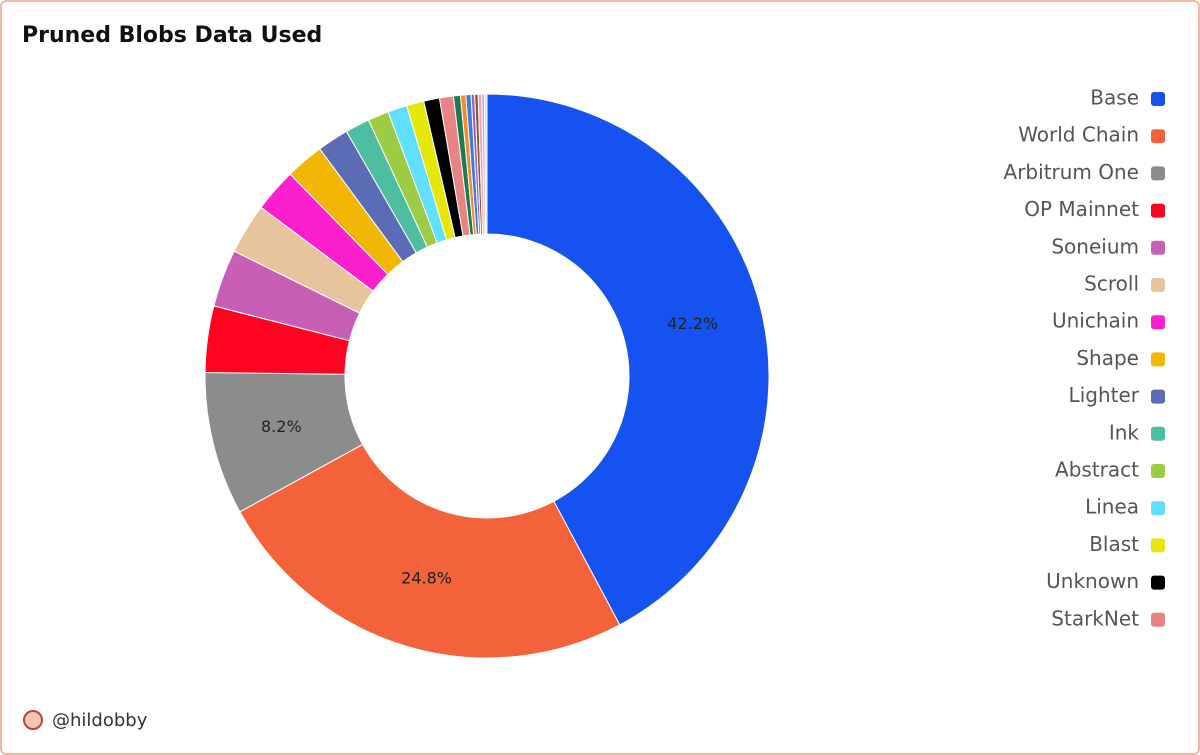 The height and width of the screenshot is (755, 1200). I want to click on legend-label: Shape, so click(1107, 358).